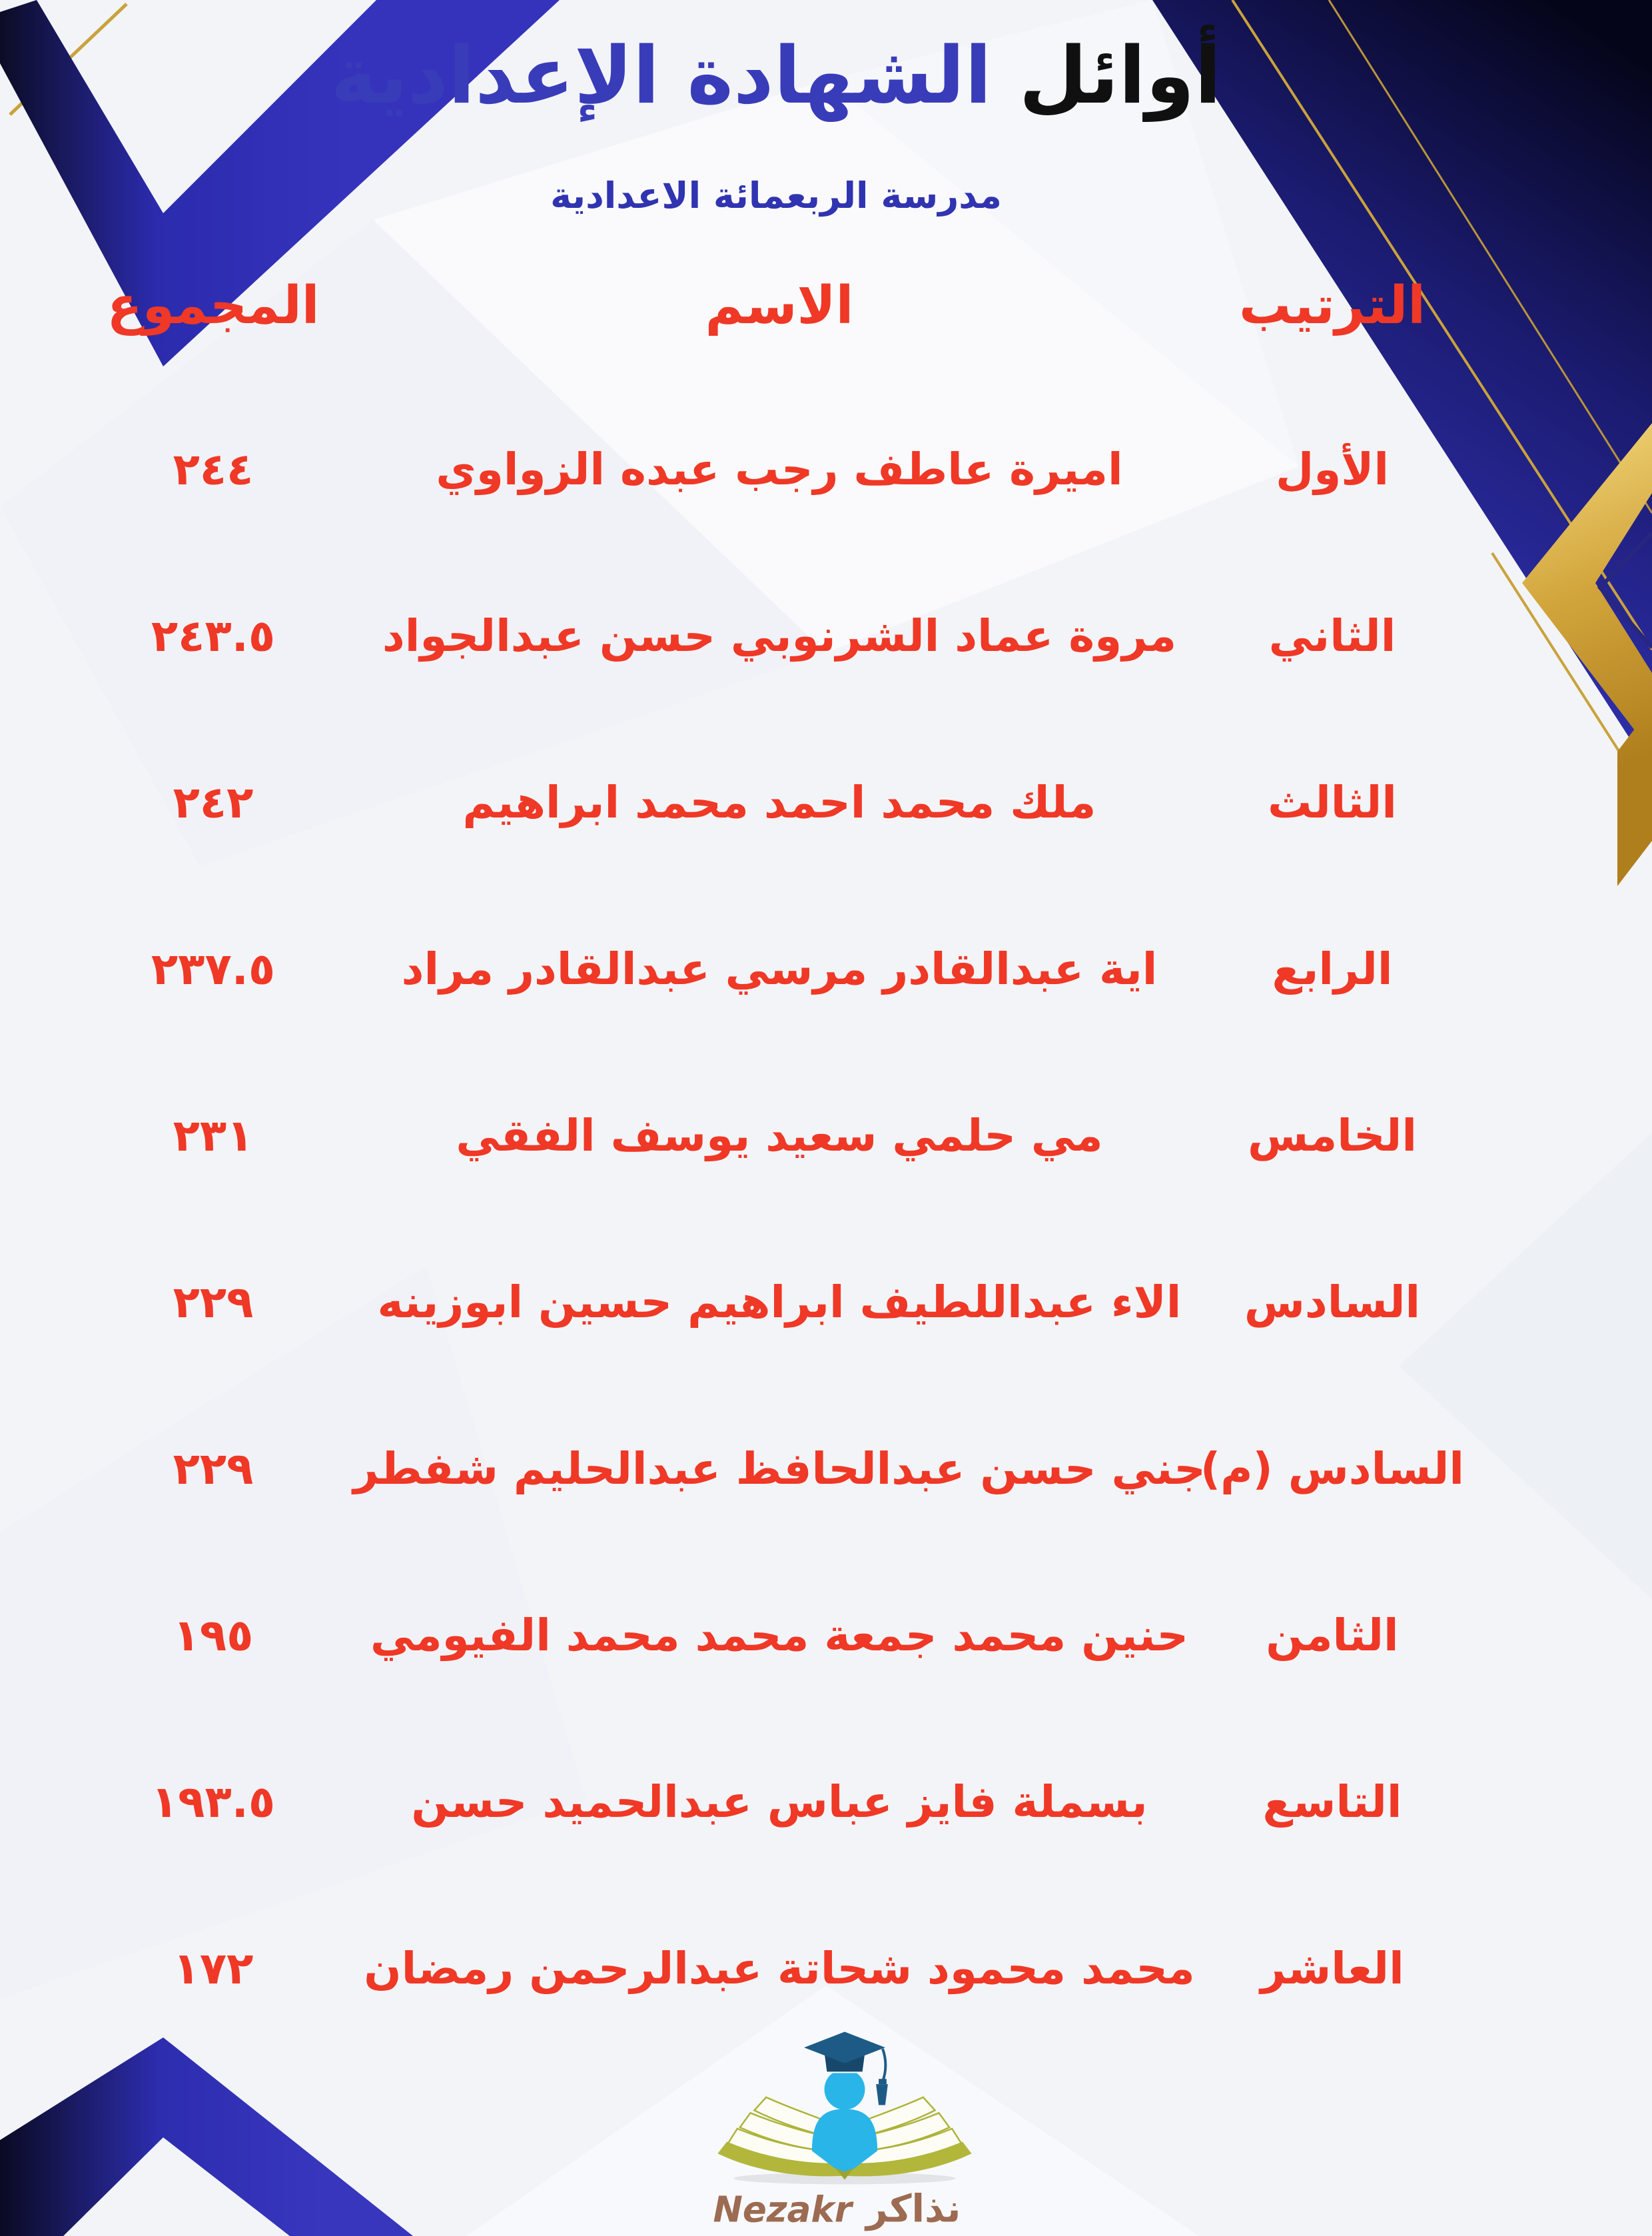 The width and height of the screenshot is (1652, 2236). What do you see at coordinates (1490, 257) in the screenshot?
I see `gold-line` at bounding box center [1490, 257].